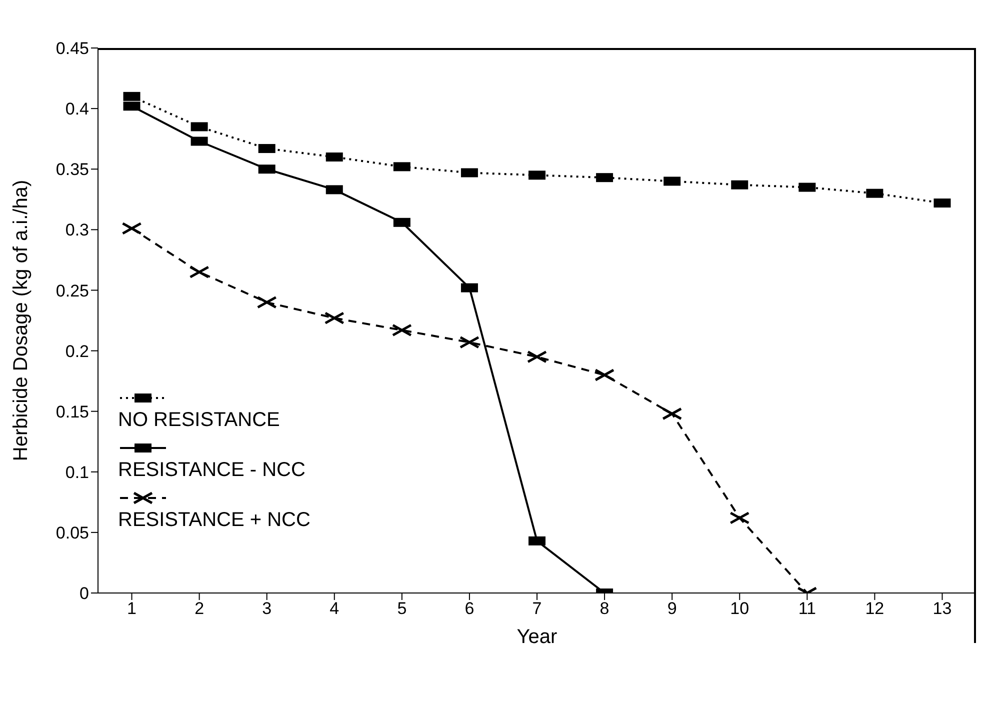 The width and height of the screenshot is (1000, 701). What do you see at coordinates (212, 470) in the screenshot?
I see `legend-label: RESISTANCE - NCC` at bounding box center [212, 470].